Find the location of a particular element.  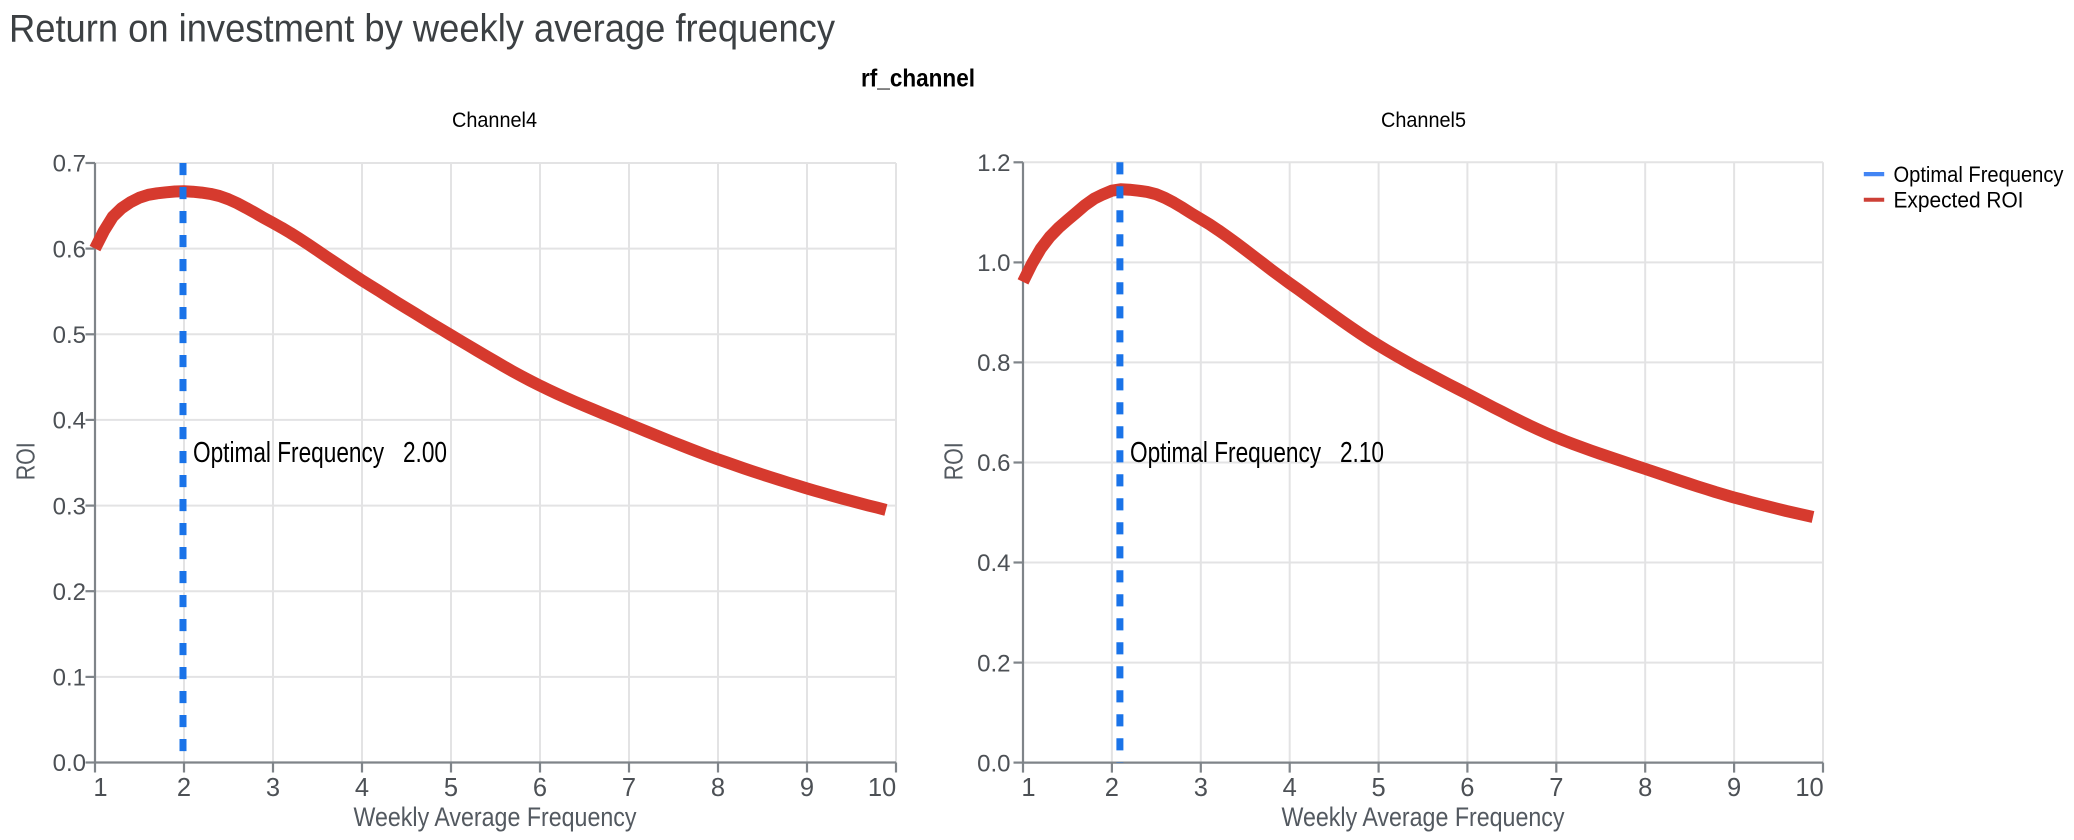

svg-text: Optimal Frequency is located at coordinates (1979, 174).